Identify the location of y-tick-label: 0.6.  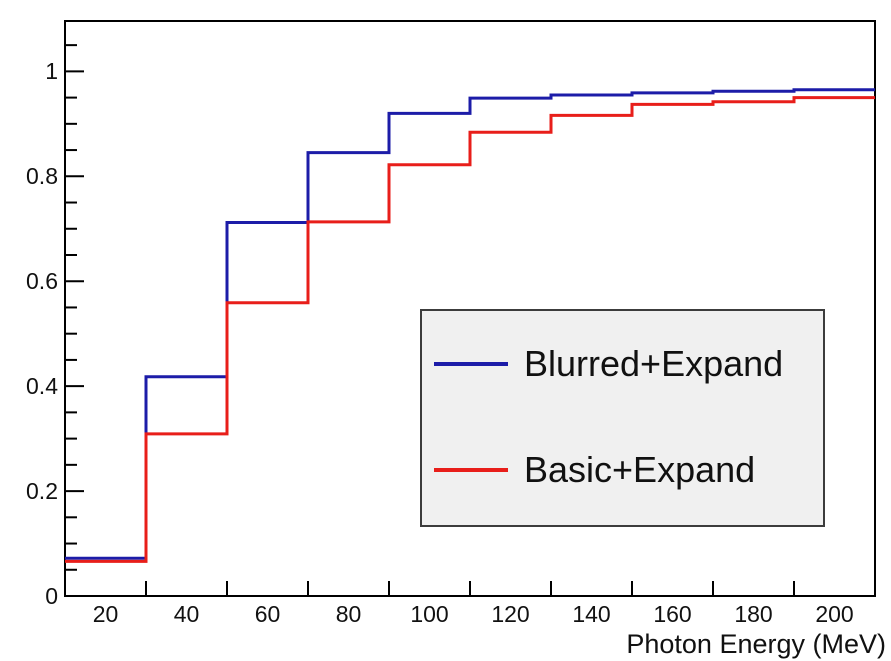
(42, 281).